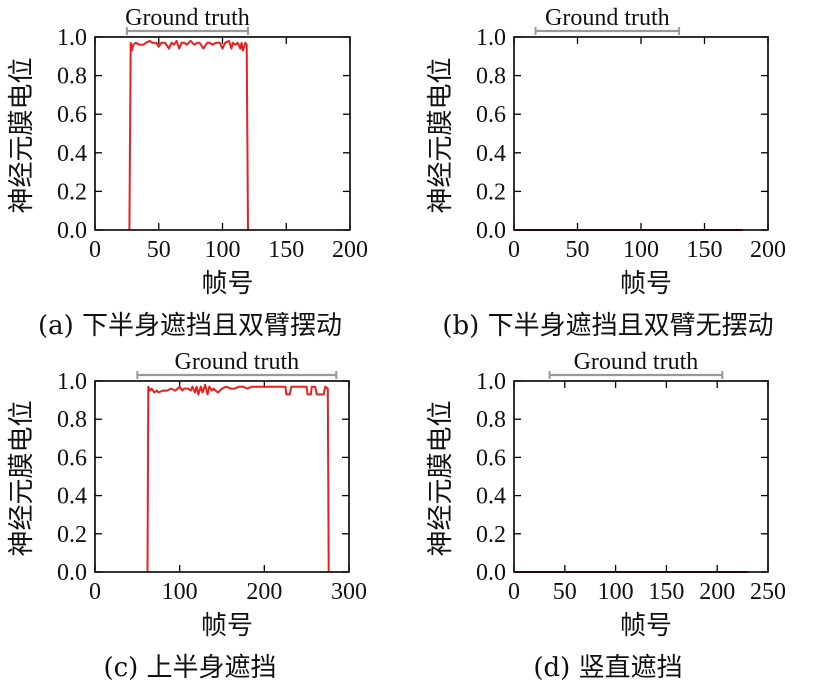  What do you see at coordinates (189, 666) in the screenshot?
I see `panel-caption: (c) 上半身遮挡` at bounding box center [189, 666].